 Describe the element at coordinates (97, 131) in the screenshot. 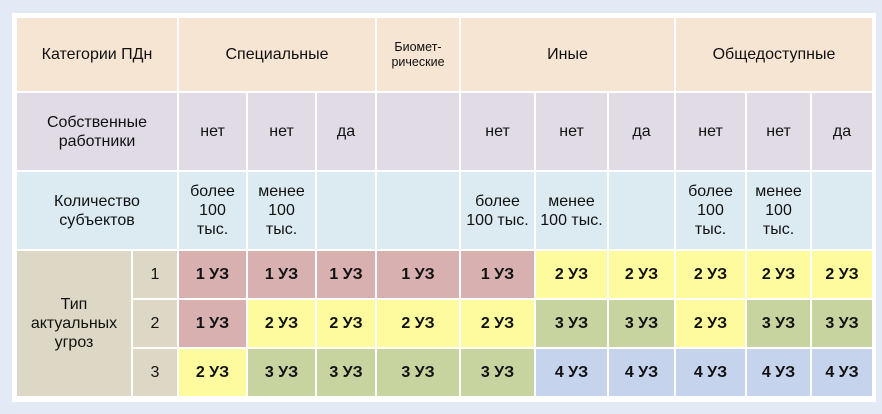

I see `own-employees-label: Собственные работники` at that location.